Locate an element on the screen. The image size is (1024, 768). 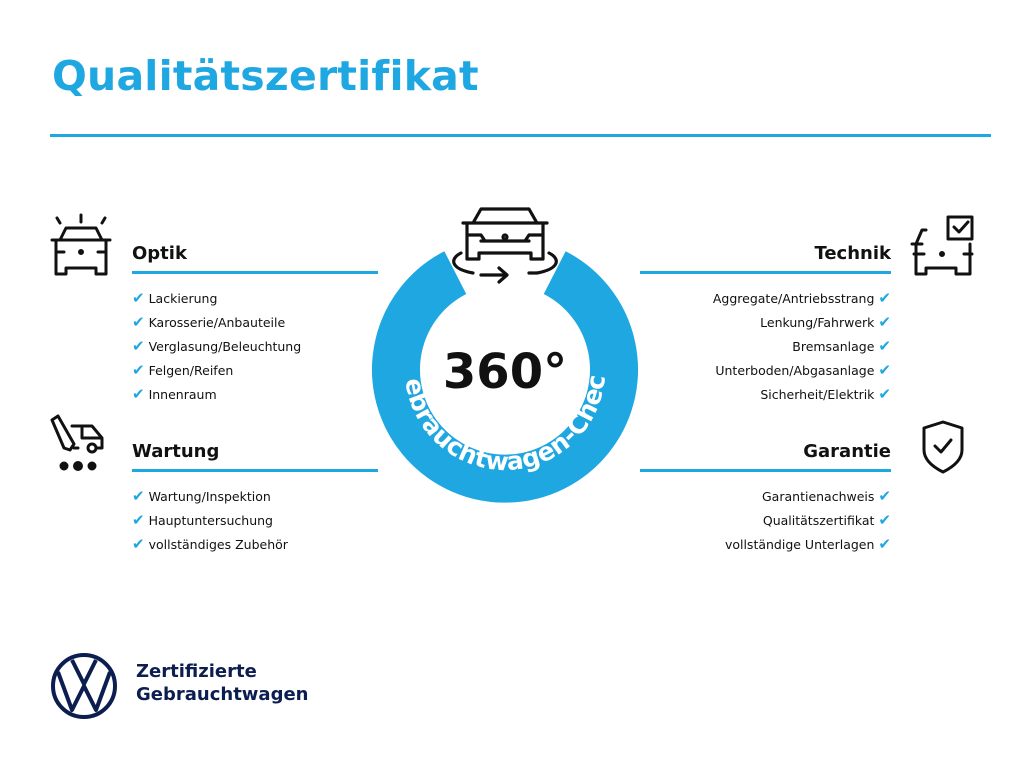
brand-line-2: Gebrauchtwagen is located at coordinates (222, 694).